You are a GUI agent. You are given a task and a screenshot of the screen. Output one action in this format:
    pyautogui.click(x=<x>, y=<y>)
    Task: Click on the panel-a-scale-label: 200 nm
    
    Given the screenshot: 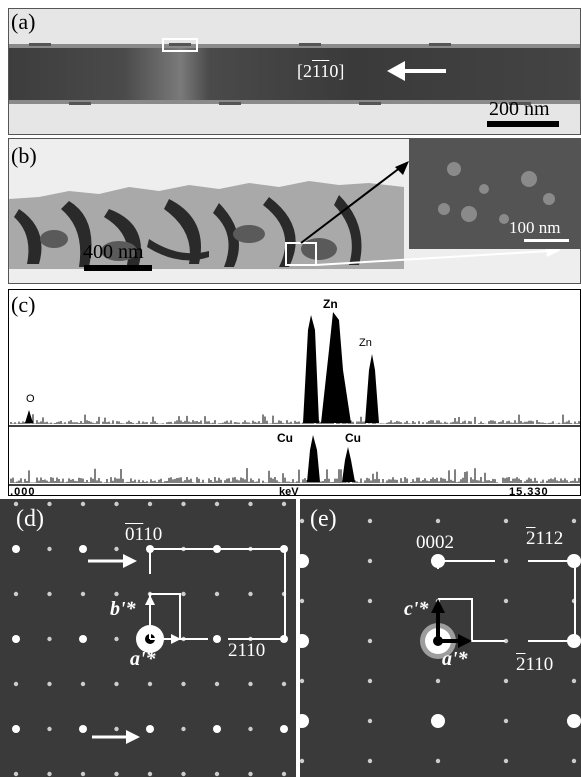 What is the action you would take?
    pyautogui.click(x=519, y=109)
    